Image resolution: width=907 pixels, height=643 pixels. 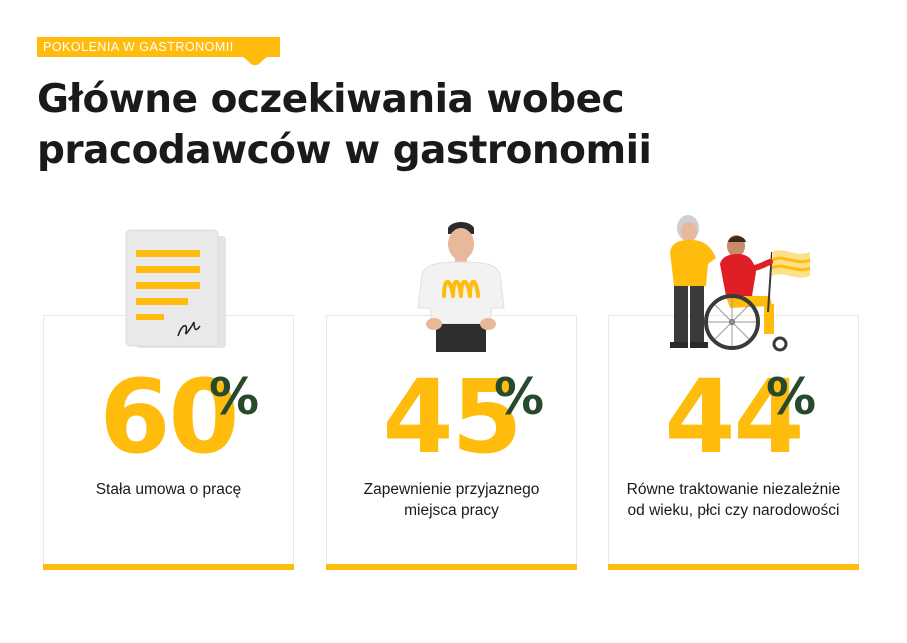 I want to click on employee-illustration-icon, so click(x=461, y=287).